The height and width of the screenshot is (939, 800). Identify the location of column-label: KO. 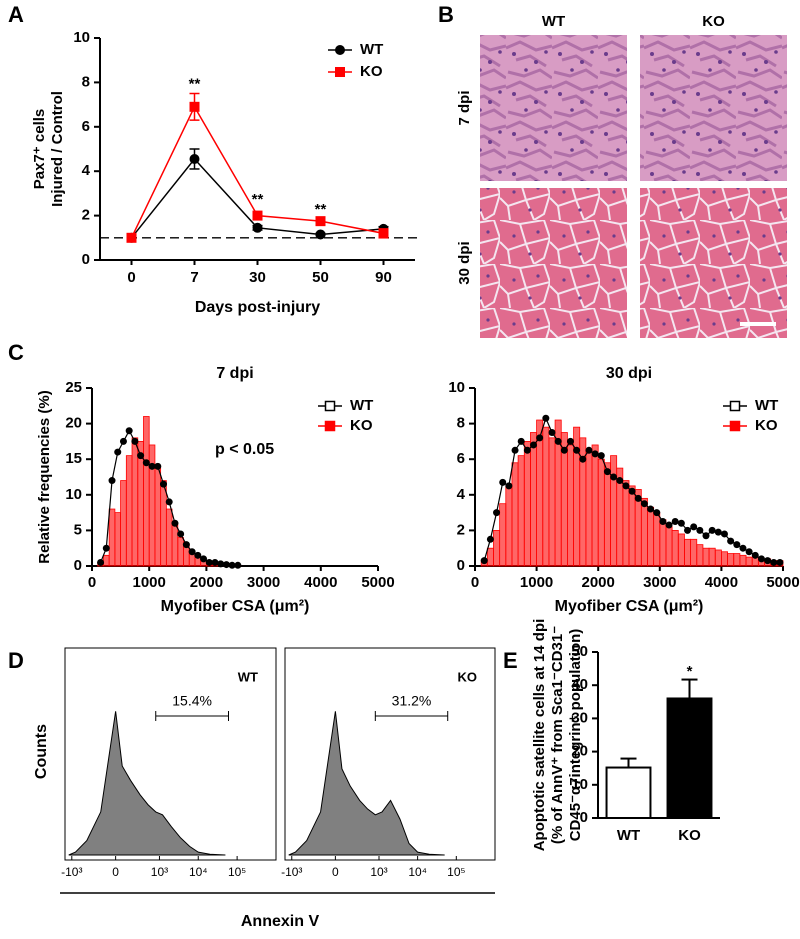
(713, 21).